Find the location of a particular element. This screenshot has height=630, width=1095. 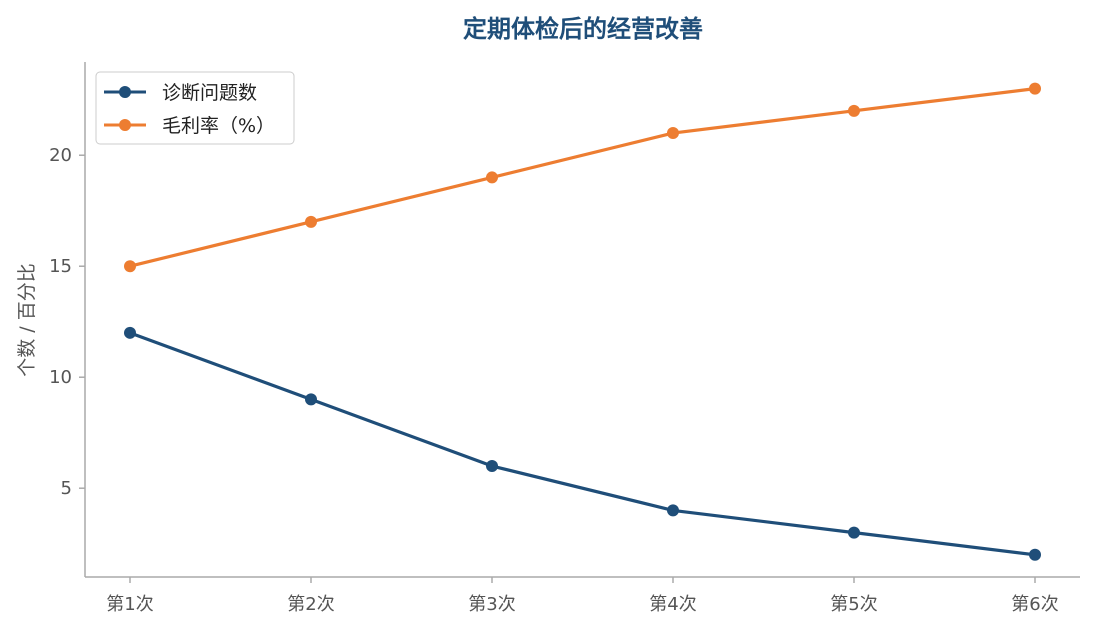

legend-label-diagnosed-problems: 诊断问题数 is located at coordinates (209, 93).